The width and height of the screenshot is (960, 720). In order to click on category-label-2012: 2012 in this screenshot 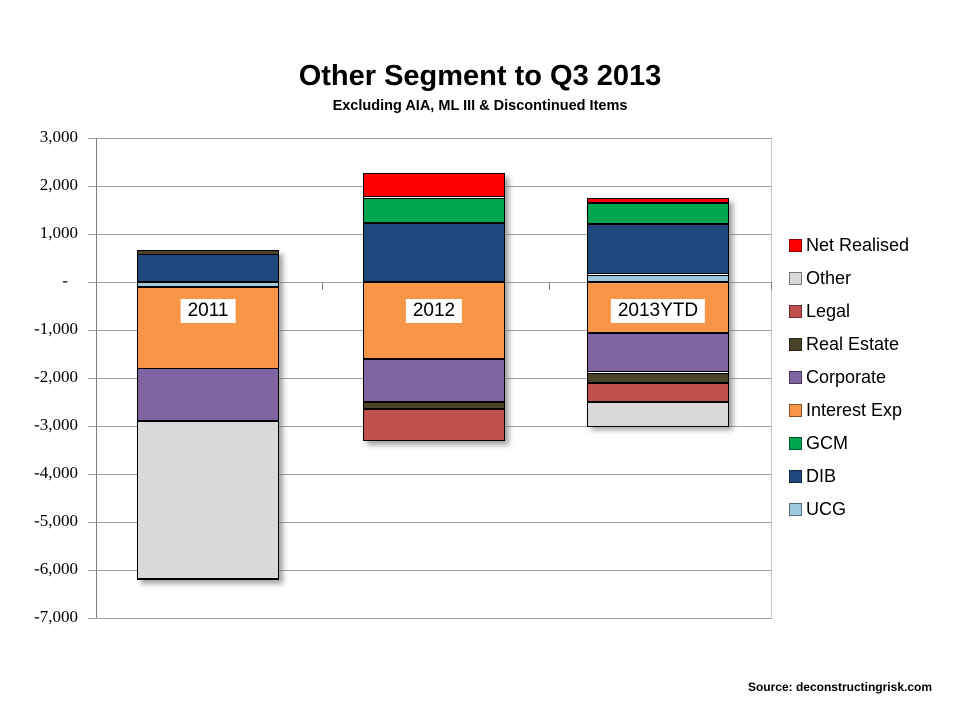, I will do `click(434, 311)`.